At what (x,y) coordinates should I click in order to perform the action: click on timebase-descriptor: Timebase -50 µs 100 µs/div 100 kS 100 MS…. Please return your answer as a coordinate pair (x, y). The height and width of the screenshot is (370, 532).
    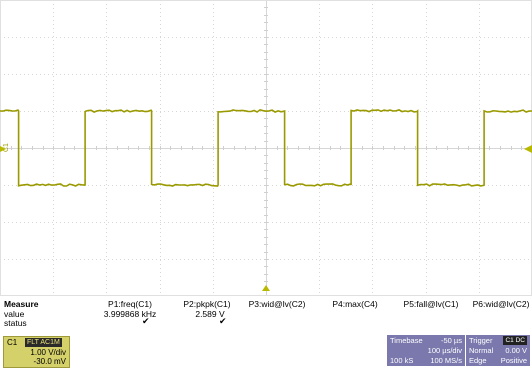
    Looking at the image, I should click on (426, 350).